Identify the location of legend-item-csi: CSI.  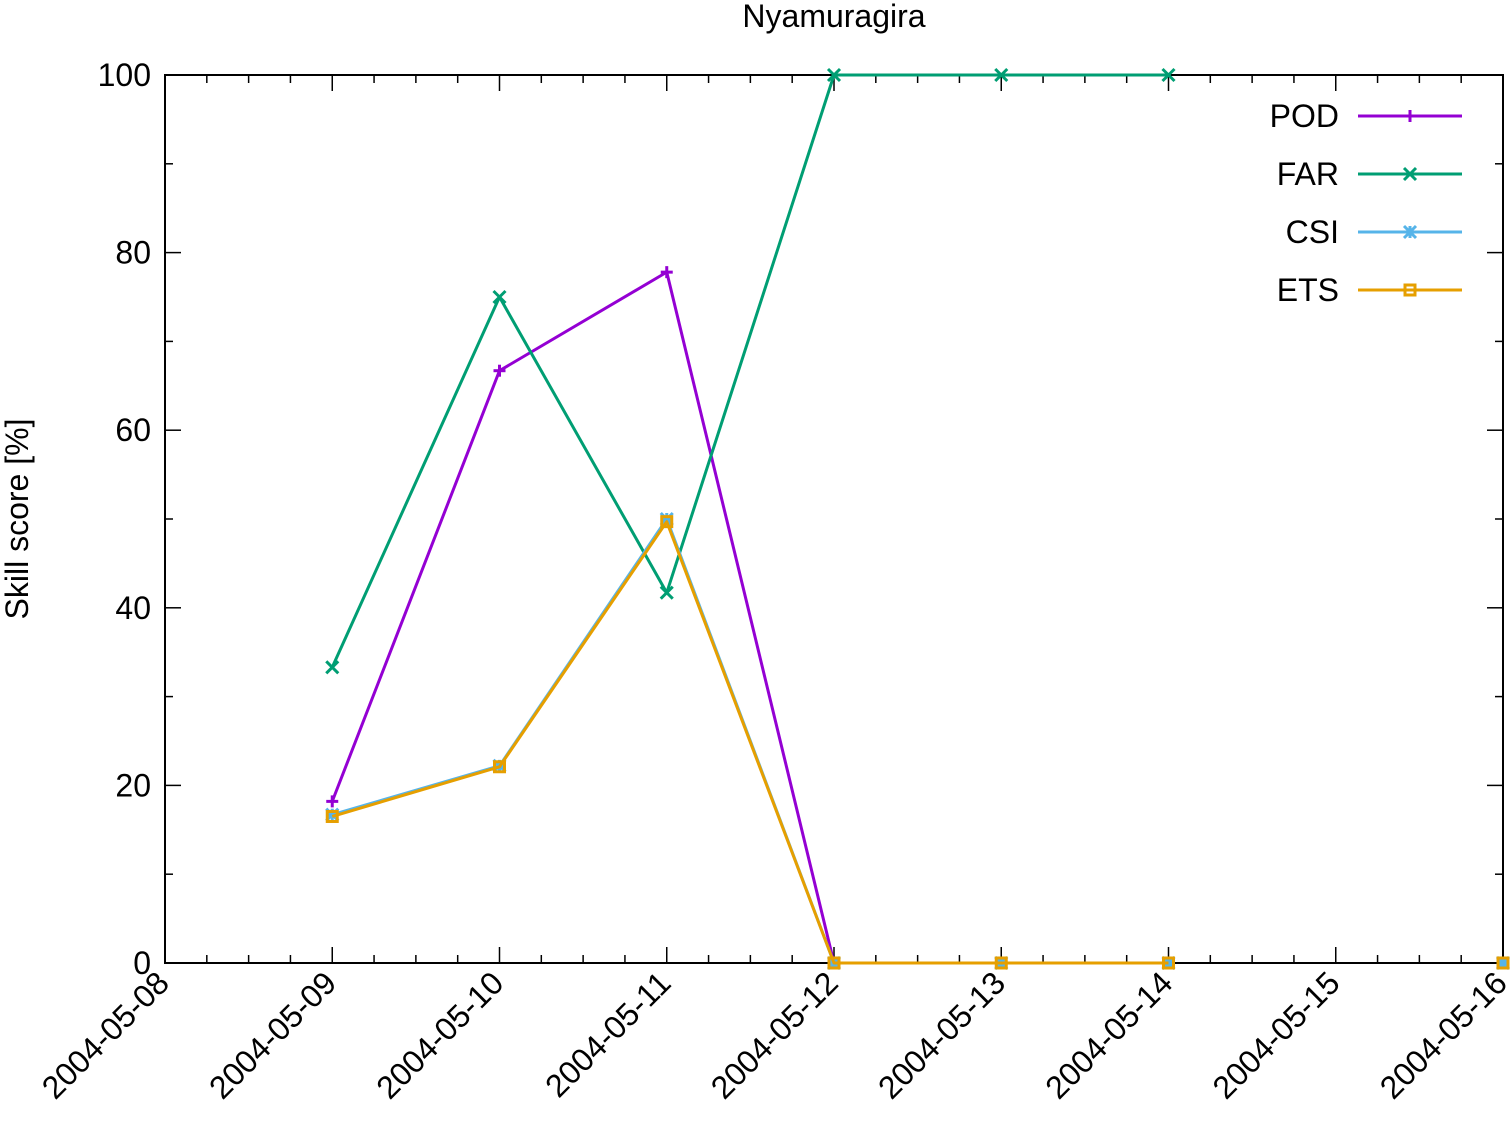
(1374, 232).